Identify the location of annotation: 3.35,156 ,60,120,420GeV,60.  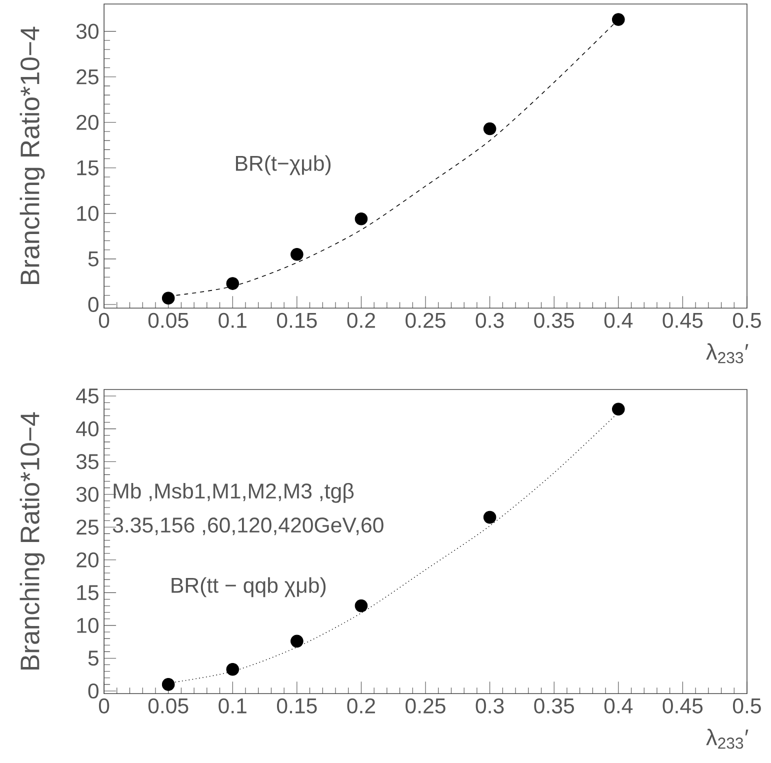
(248, 527).